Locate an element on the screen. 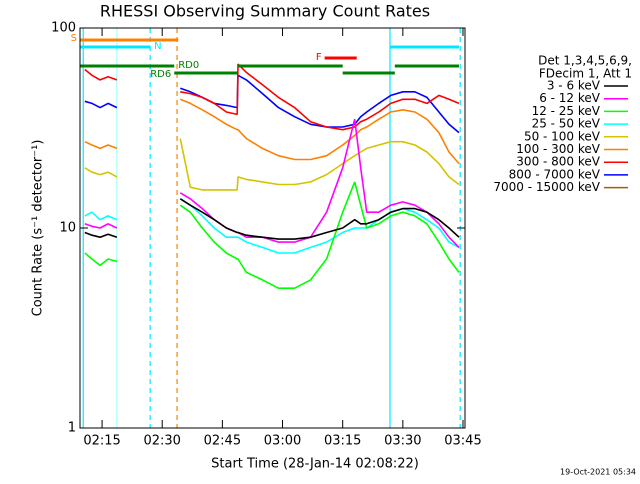 This screenshot has height=484, width=640. x-tick-label: 02:15 is located at coordinates (101, 441).